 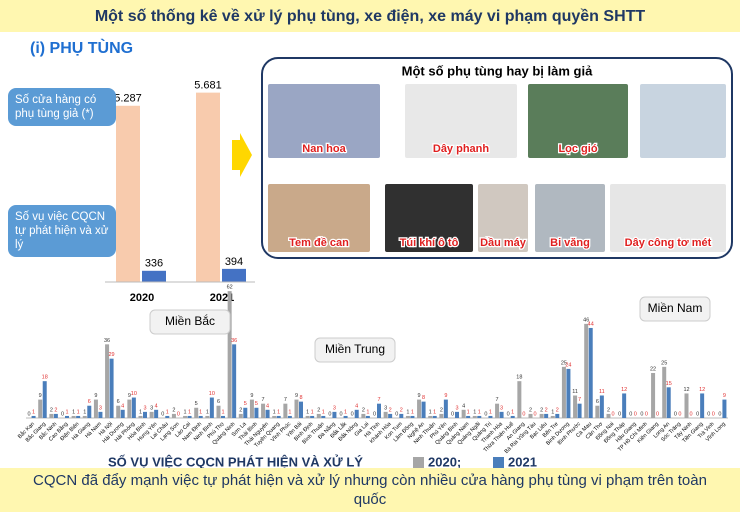 I want to click on legend-callout: Số vụ việc CQCN tự phát hiện và xử lý, so click(x=62, y=231).